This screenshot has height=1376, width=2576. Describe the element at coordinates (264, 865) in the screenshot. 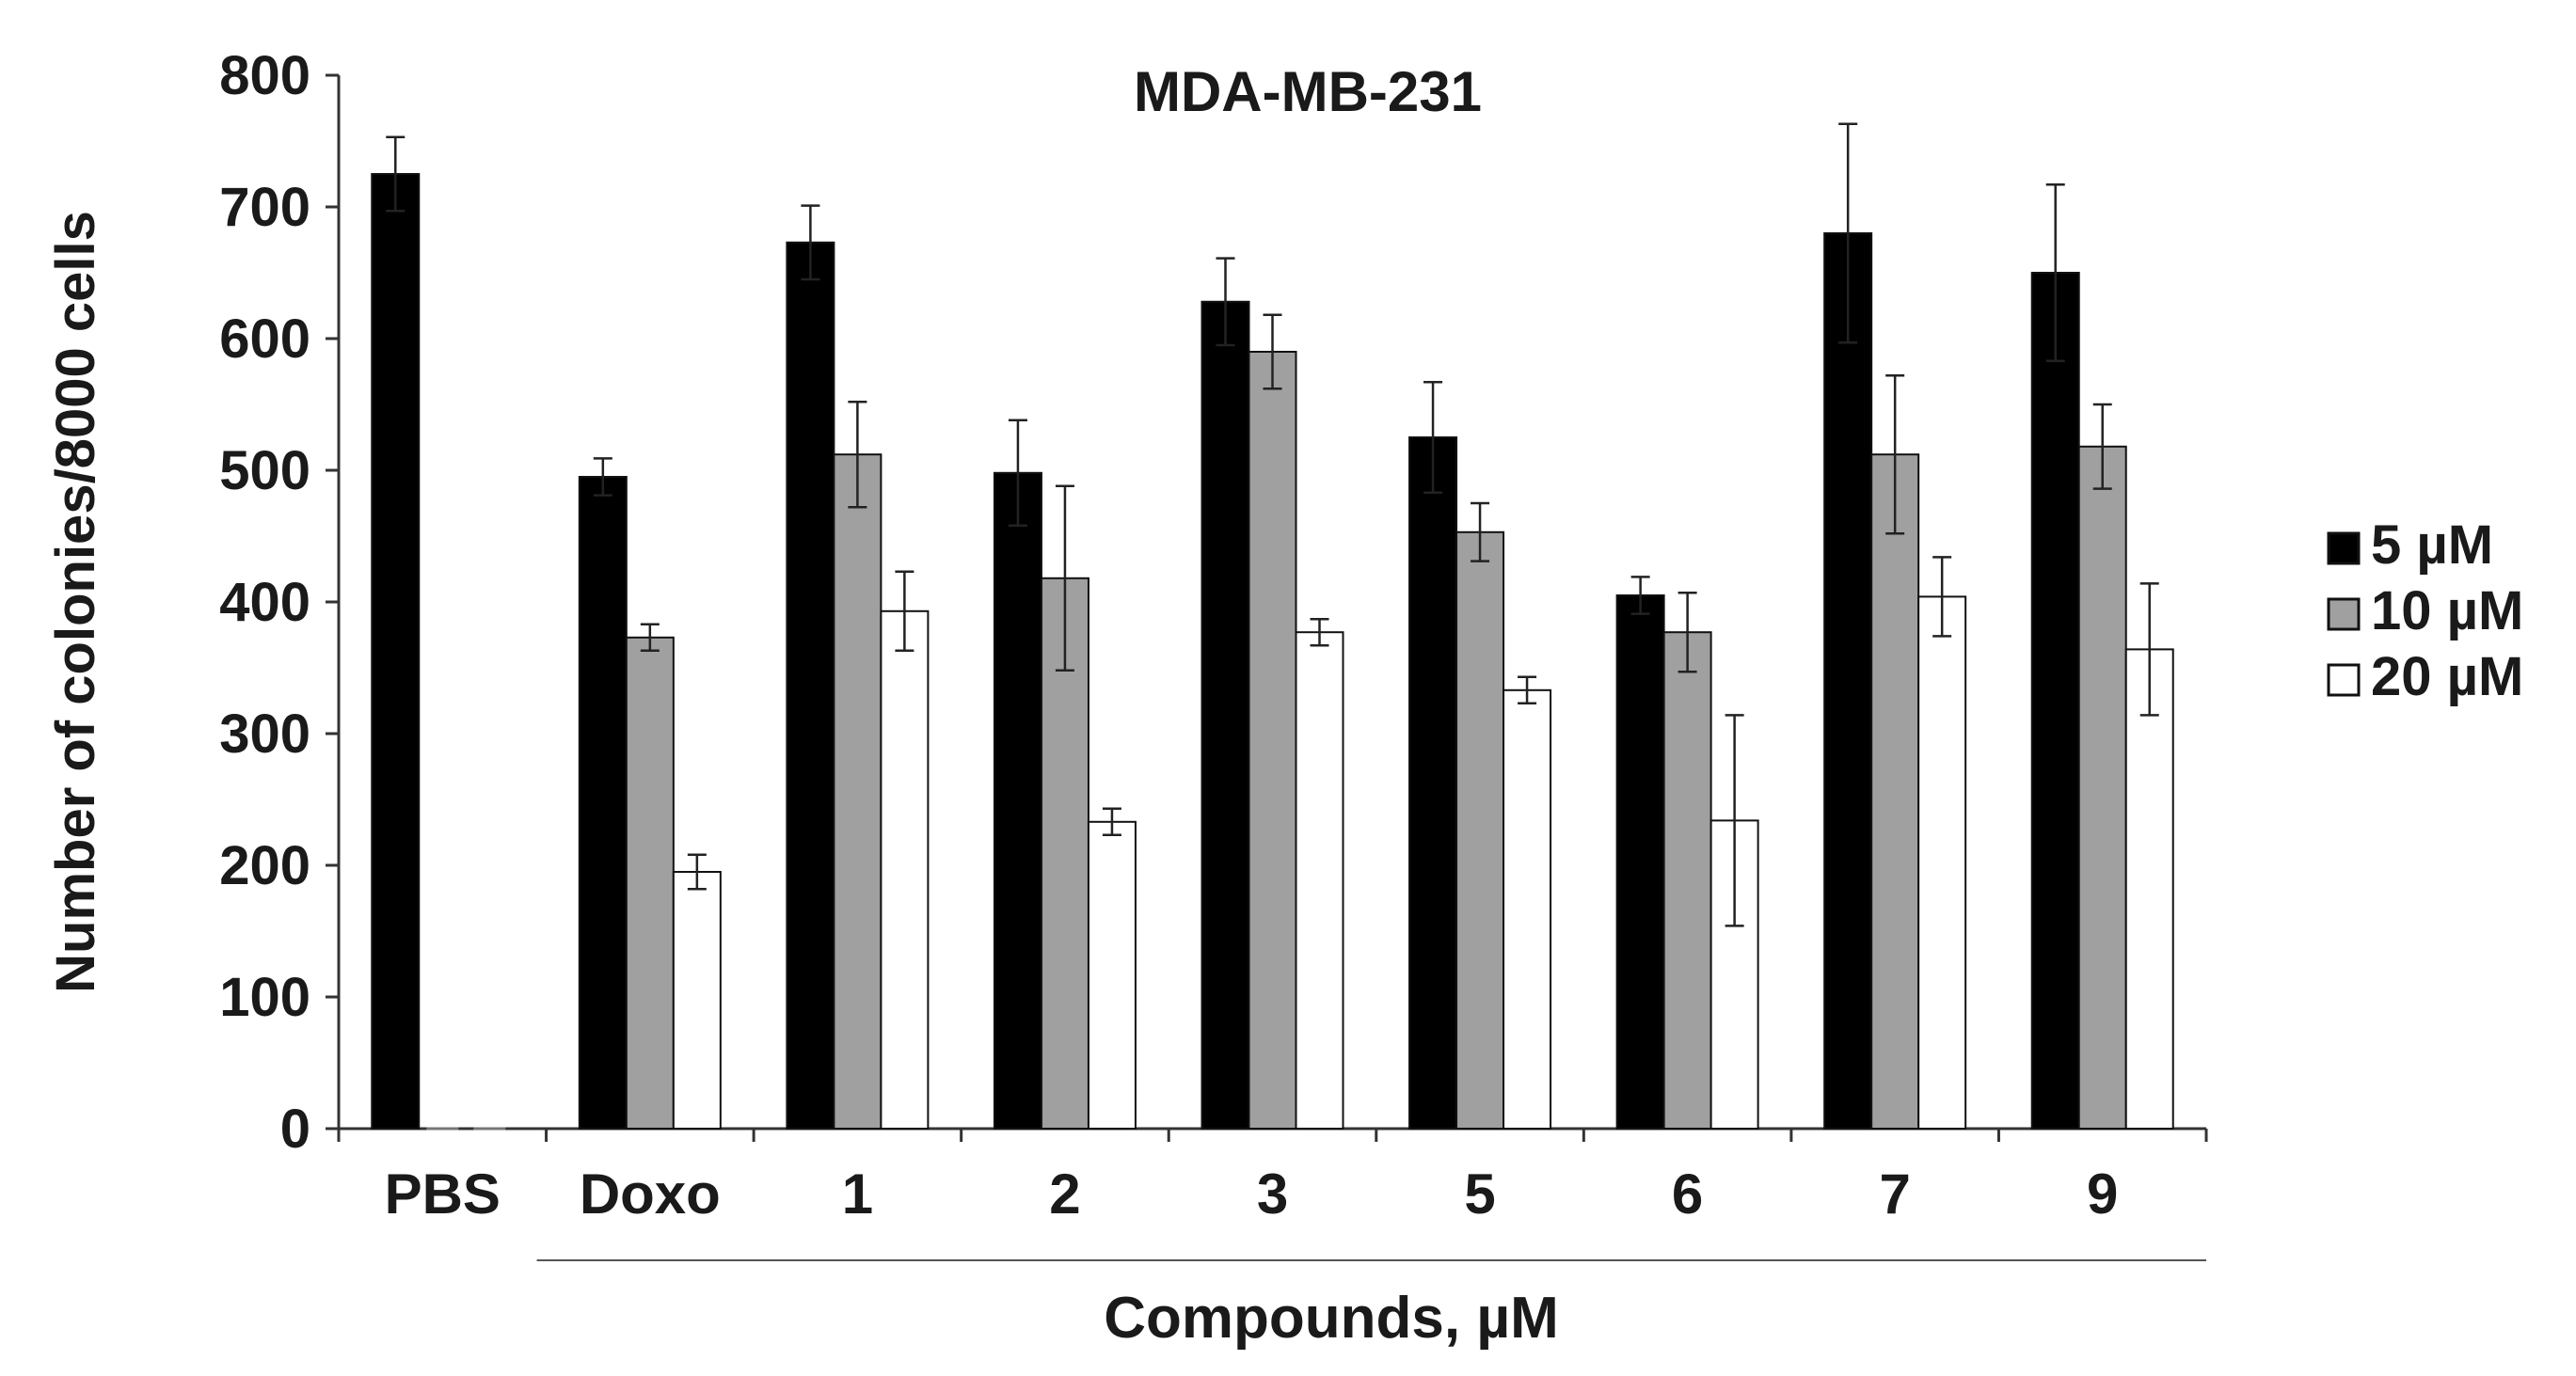

I see `y-tick-label: 200` at that location.